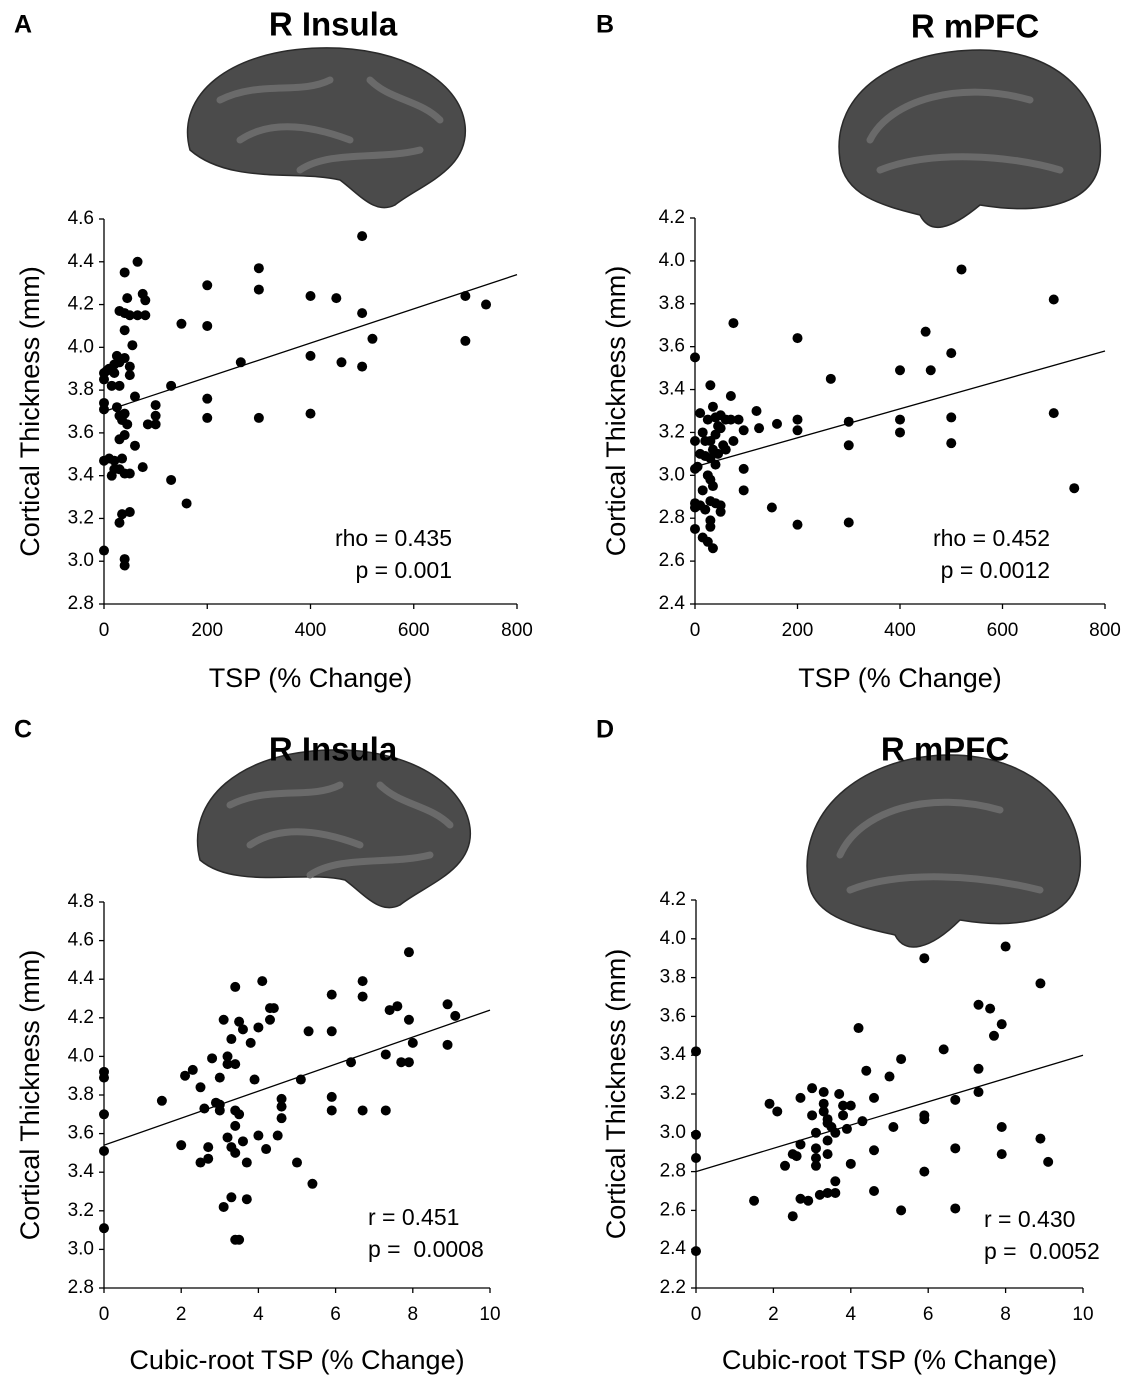 This screenshot has height=1381, width=1130. I want to click on y-tick-label: 4.6, so click(81, 940).